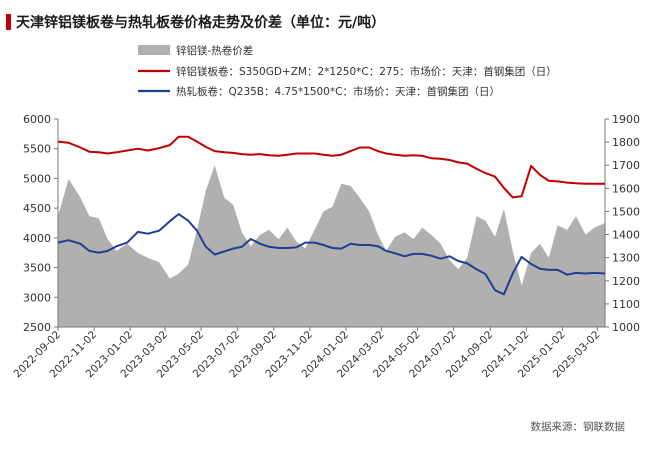 The height and width of the screenshot is (453, 660). Describe the element at coordinates (37, 297) in the screenshot. I see `left-tick-label: 3000` at that location.